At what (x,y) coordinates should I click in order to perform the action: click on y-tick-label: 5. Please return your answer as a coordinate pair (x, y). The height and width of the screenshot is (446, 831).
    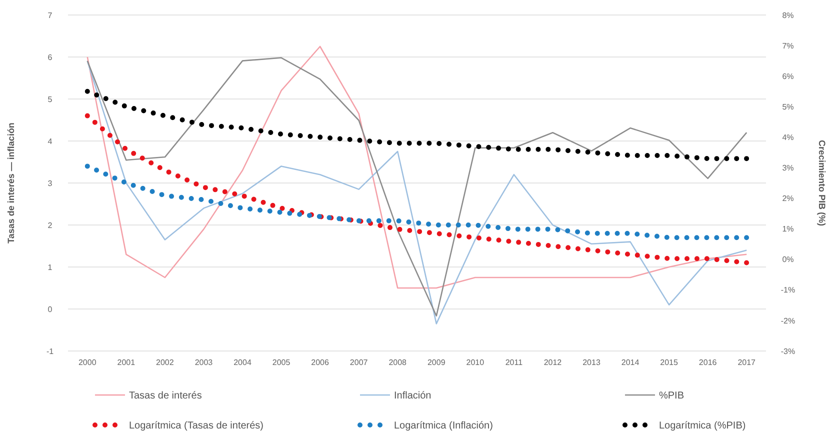
    Looking at the image, I should click on (50, 99).